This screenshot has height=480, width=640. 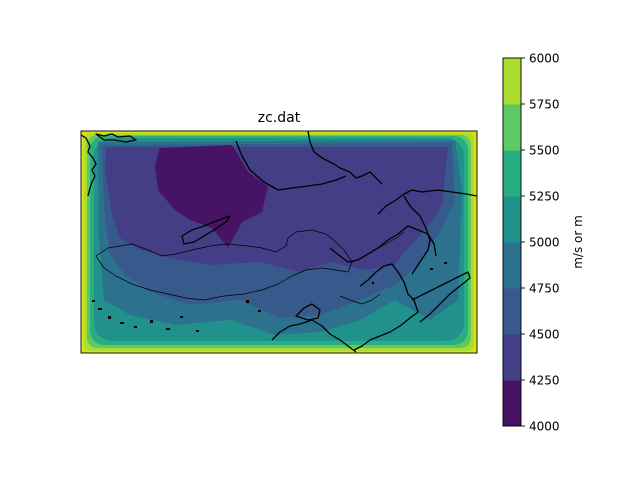 What do you see at coordinates (544, 335) in the screenshot?
I see `colorbar-tick-label: 4500` at bounding box center [544, 335].